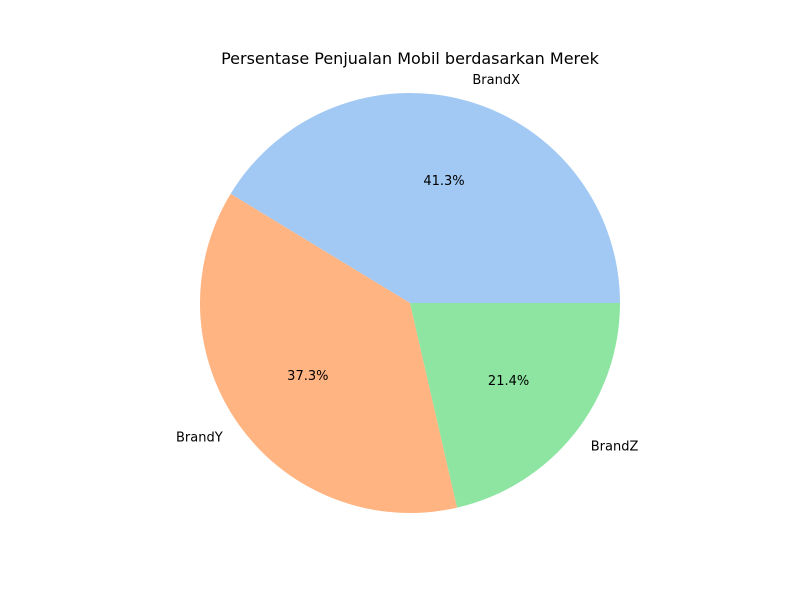 This screenshot has height=600, width=800. I want to click on percent-label-brandz: 21.4%, so click(508, 381).